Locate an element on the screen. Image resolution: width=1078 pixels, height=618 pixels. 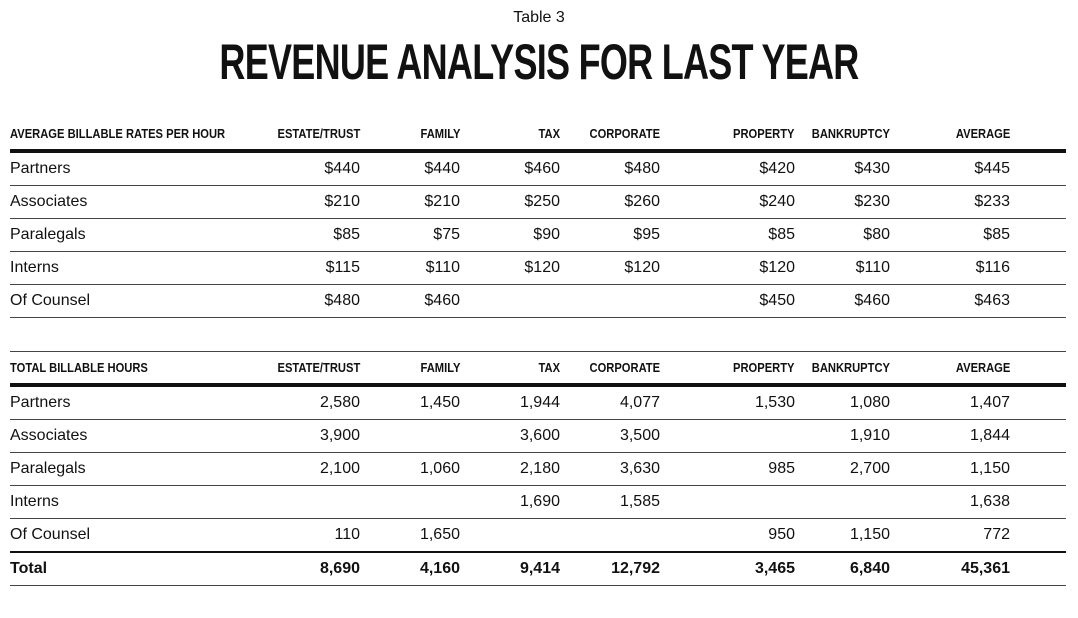
table-cell: 772 is located at coordinates (950, 535).